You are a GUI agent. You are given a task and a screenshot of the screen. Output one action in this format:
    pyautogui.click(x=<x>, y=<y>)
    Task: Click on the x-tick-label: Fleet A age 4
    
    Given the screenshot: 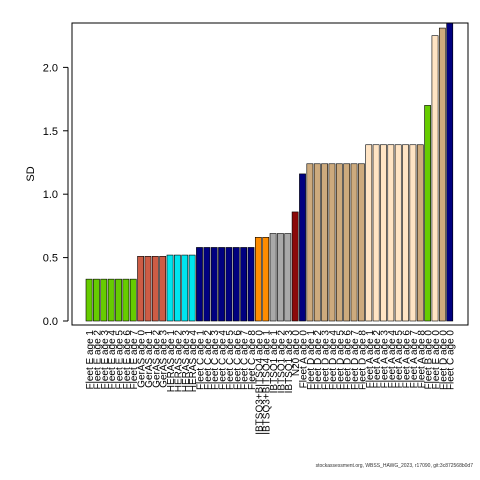 What is the action you would take?
    pyautogui.click(x=392, y=359)
    